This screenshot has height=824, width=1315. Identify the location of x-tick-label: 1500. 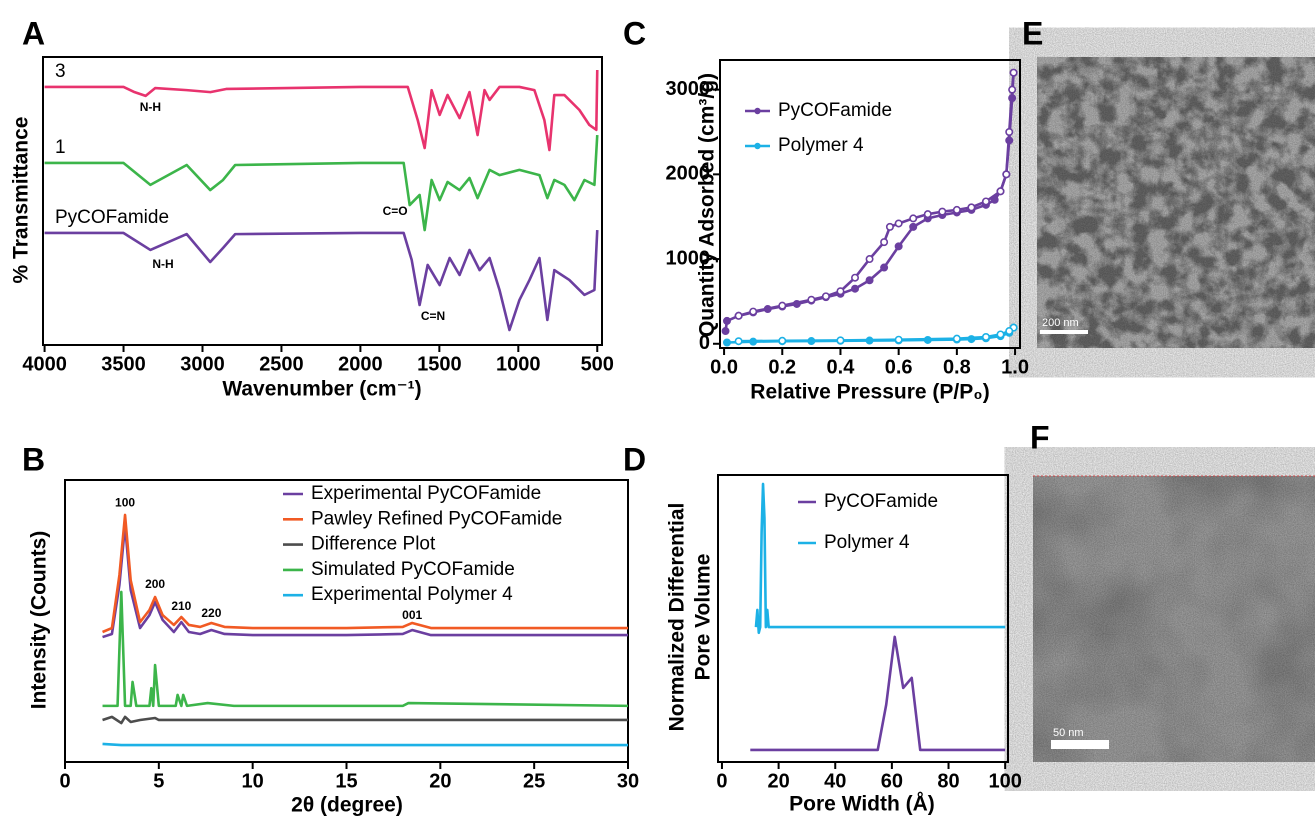
(439, 364).